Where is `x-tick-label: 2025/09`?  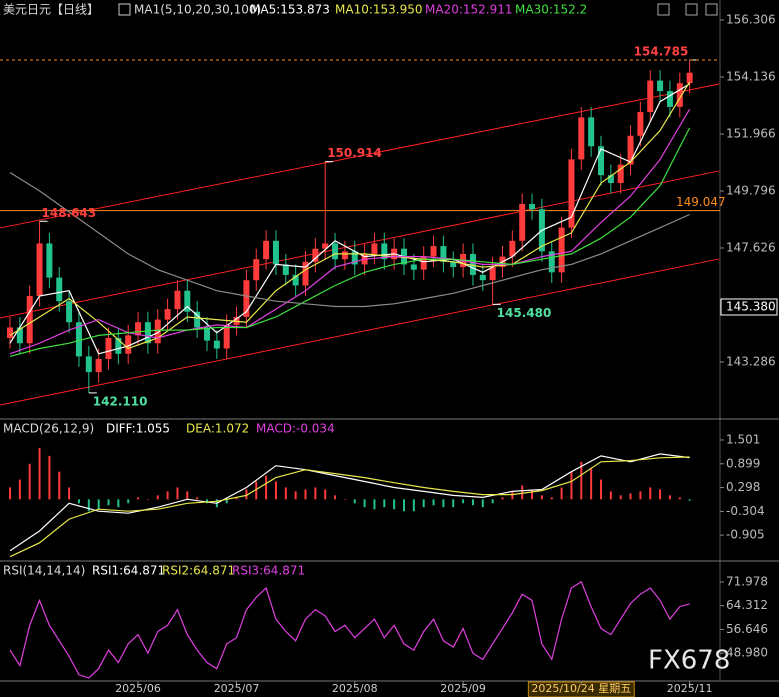 x-tick-label: 2025/09 is located at coordinates (463, 688).